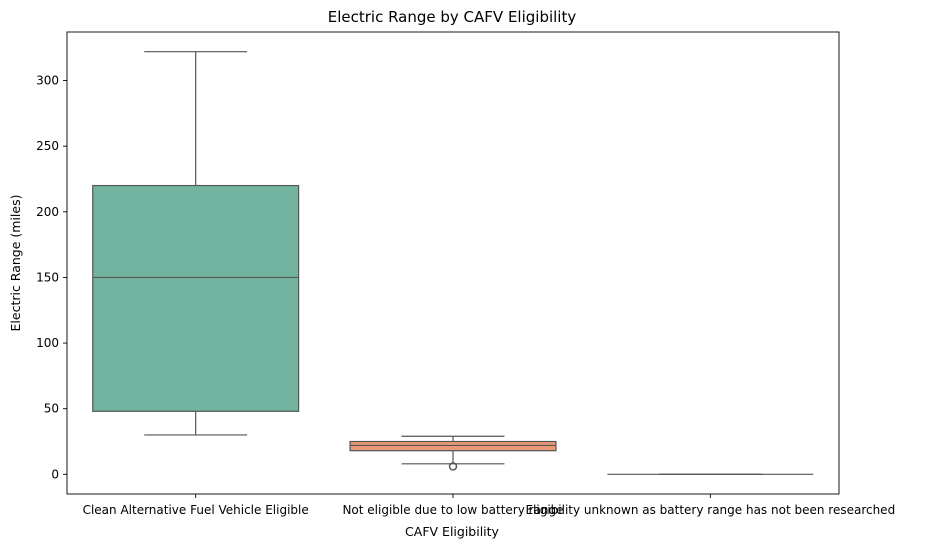 The height and width of the screenshot is (547, 935). Describe the element at coordinates (47, 277) in the screenshot. I see `y-tick-label: 150` at that location.